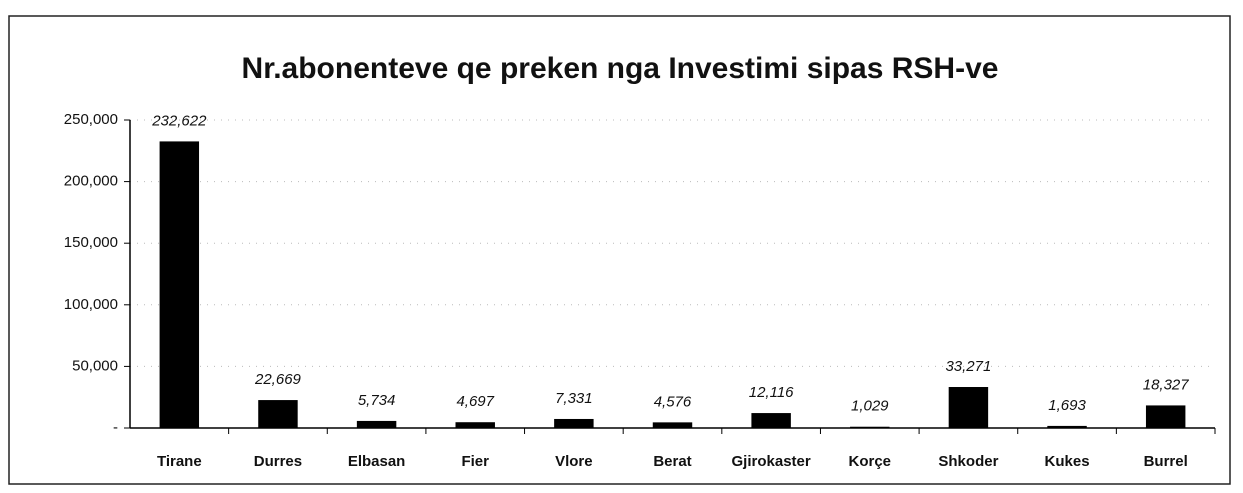  I want to click on x-tick-label: Elbasan, so click(377, 461).